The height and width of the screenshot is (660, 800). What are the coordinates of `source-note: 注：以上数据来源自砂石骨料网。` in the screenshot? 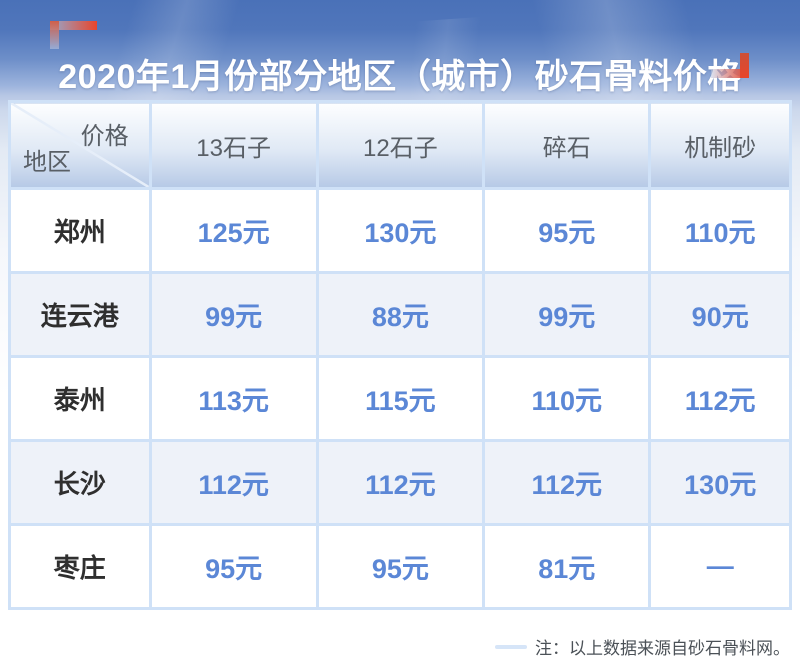 It's located at (642, 646).